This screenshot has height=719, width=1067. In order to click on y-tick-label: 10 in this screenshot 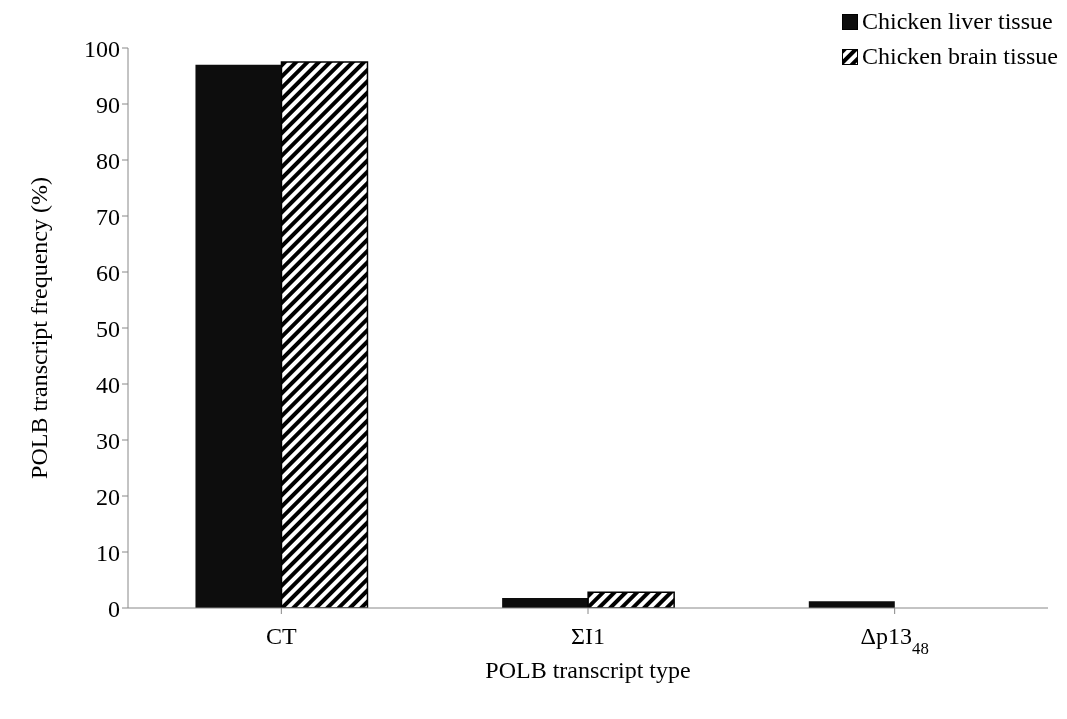, I will do `click(108, 552)`.